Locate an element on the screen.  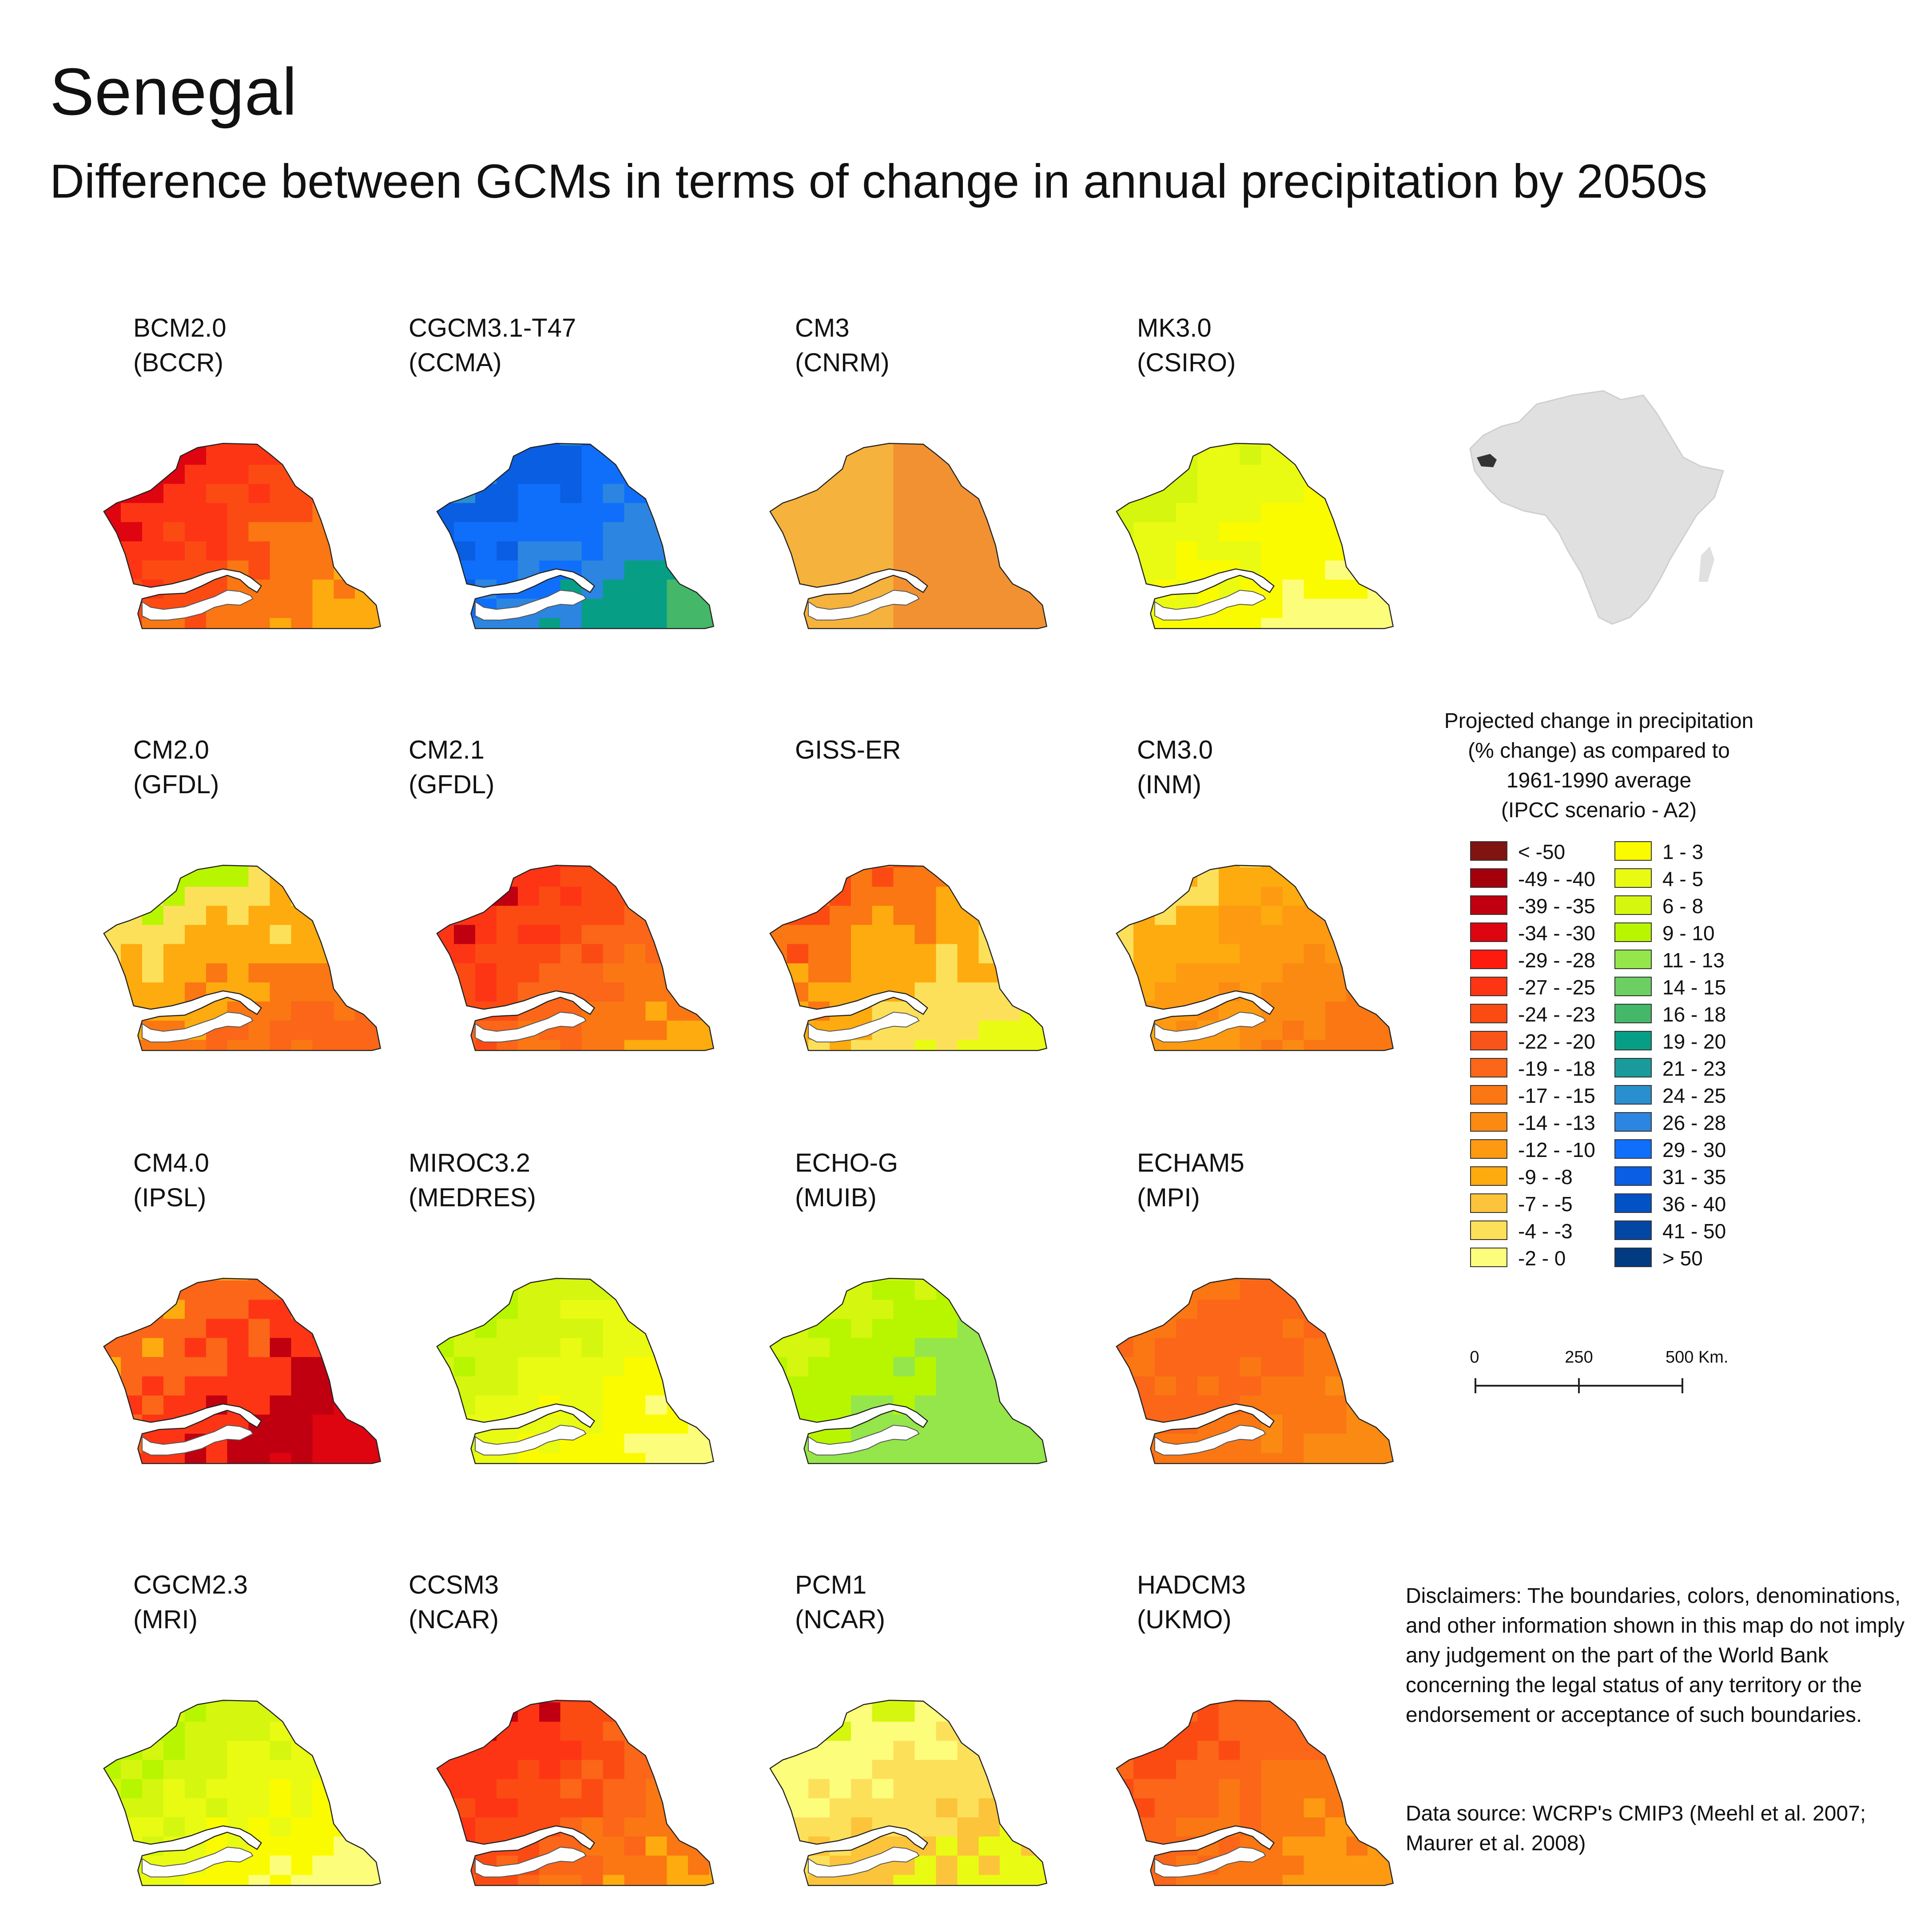
gcm-institute-name: (GFDL) is located at coordinates (176, 784).